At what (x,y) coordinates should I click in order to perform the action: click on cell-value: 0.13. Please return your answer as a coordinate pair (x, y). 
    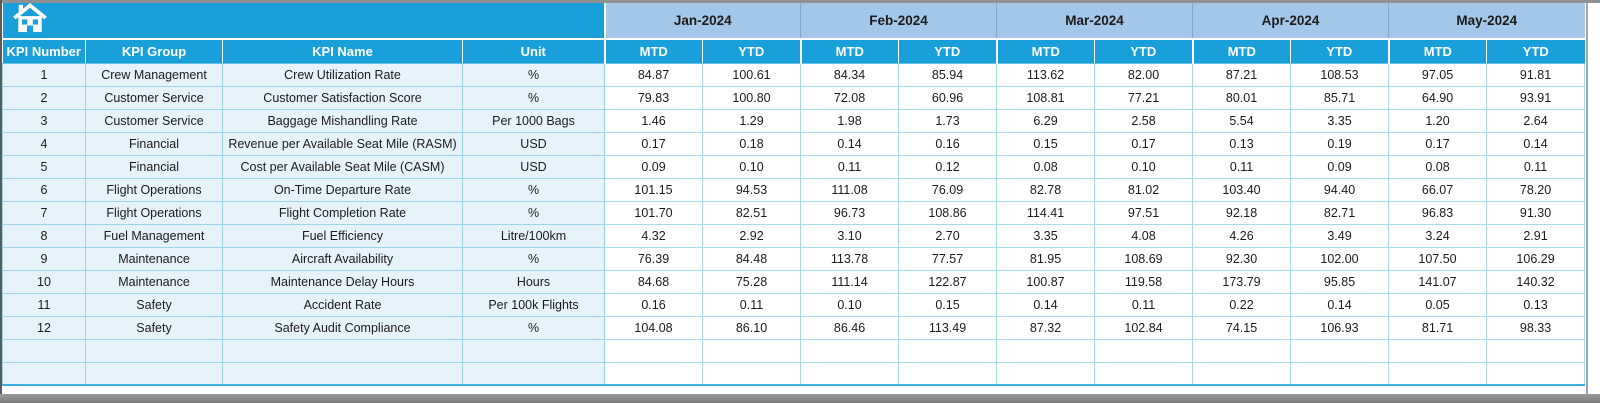
    Looking at the image, I should click on (1242, 143).